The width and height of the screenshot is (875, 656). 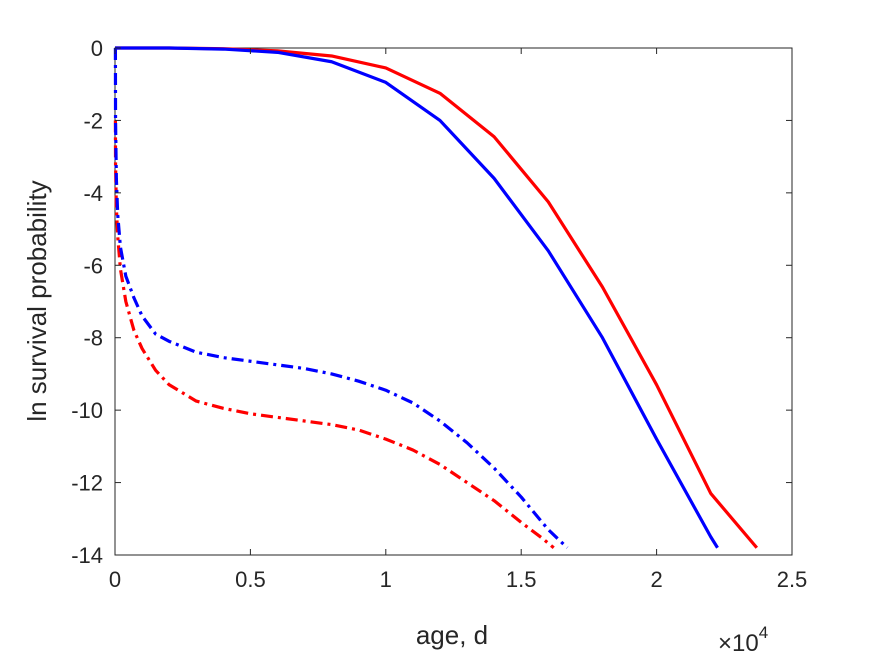 What do you see at coordinates (521, 579) in the screenshot?
I see `x-tick-label: 1.5` at bounding box center [521, 579].